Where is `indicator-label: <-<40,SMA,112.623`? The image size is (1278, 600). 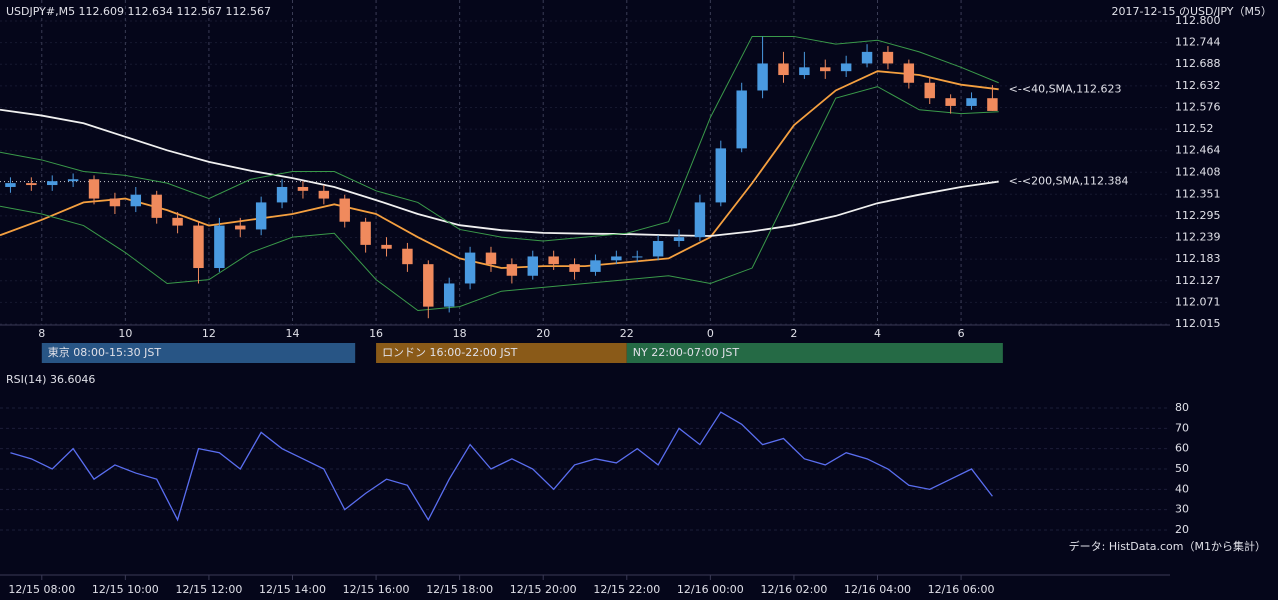 indicator-label: <-<40,SMA,112.623 is located at coordinates (1065, 88).